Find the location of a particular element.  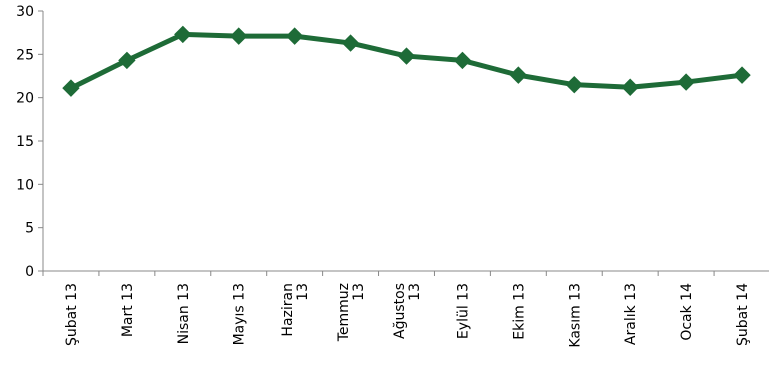

x-tick-label: Ağustos 13 is located at coordinates (407, 311).